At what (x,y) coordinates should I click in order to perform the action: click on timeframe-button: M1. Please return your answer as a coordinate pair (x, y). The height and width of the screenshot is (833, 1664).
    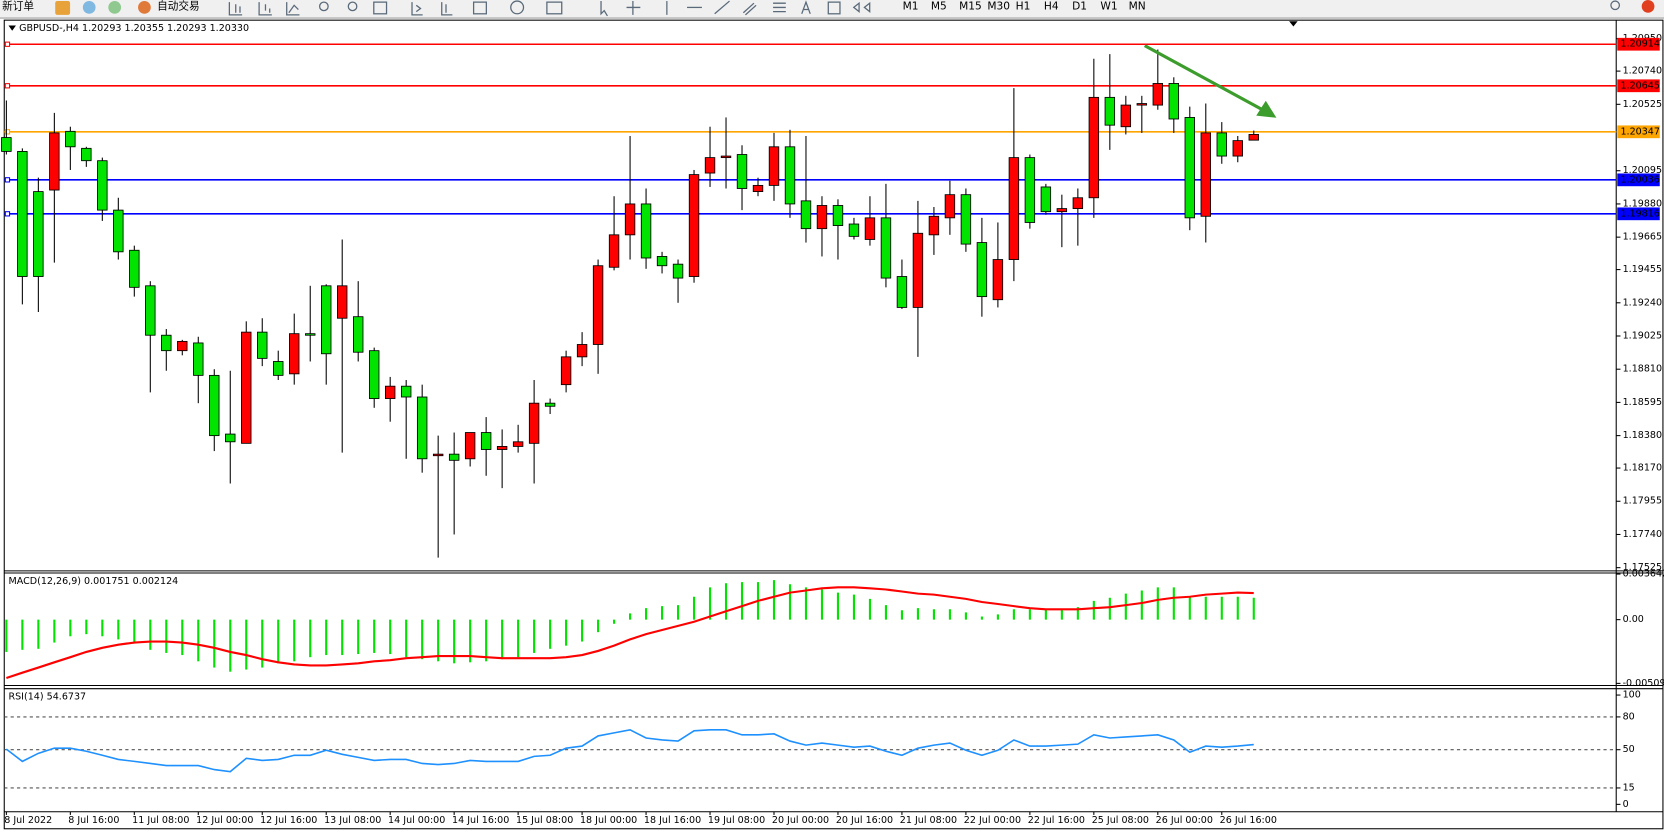
    Looking at the image, I should click on (911, 6).